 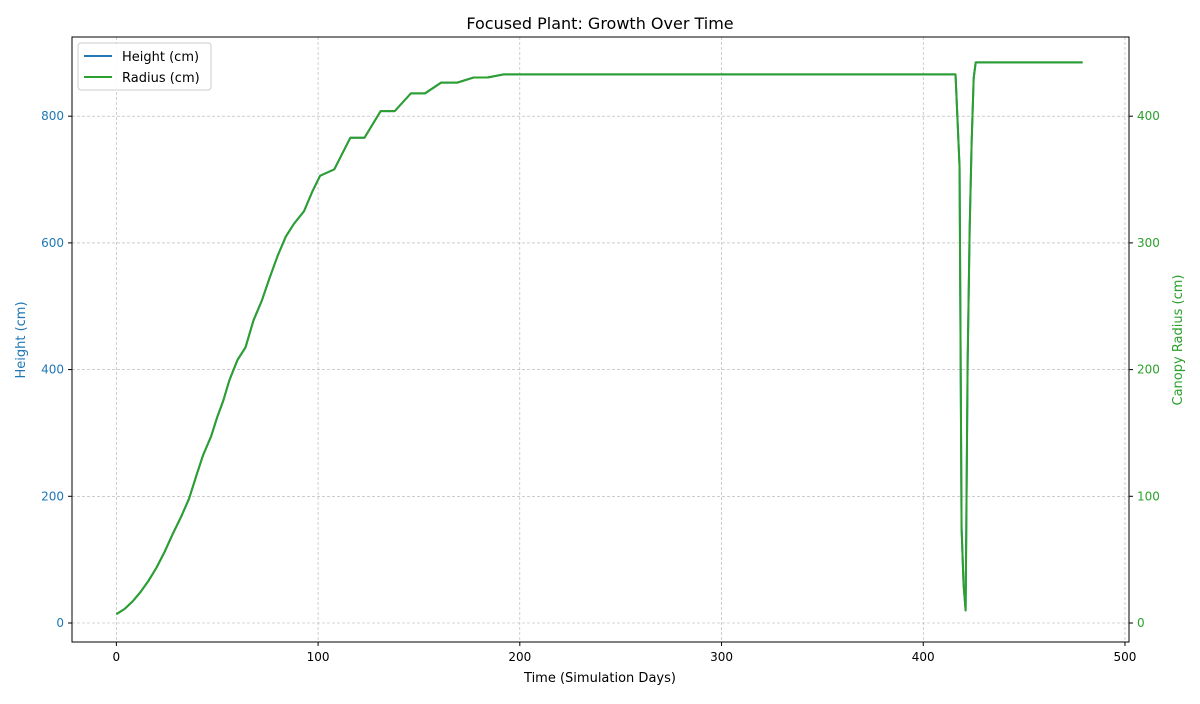 What do you see at coordinates (923, 657) in the screenshot?
I see `x-tick-label: 400` at bounding box center [923, 657].